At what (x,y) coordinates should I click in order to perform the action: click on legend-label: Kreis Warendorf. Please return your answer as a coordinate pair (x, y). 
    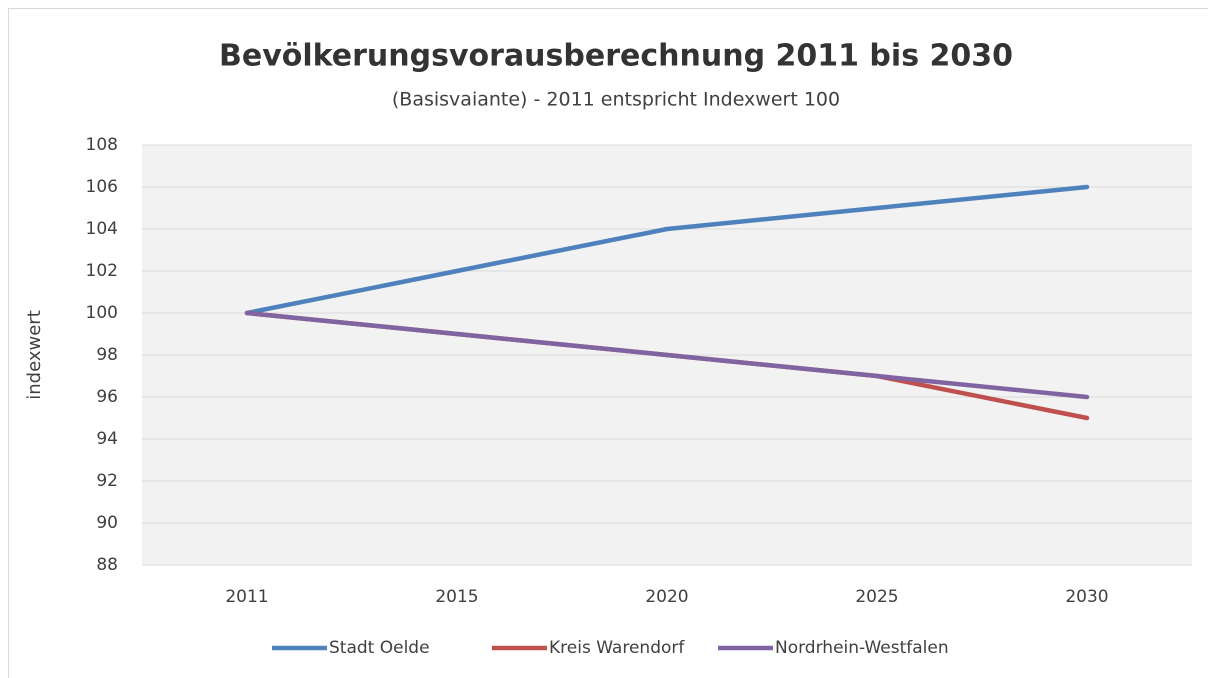
    Looking at the image, I should click on (617, 648).